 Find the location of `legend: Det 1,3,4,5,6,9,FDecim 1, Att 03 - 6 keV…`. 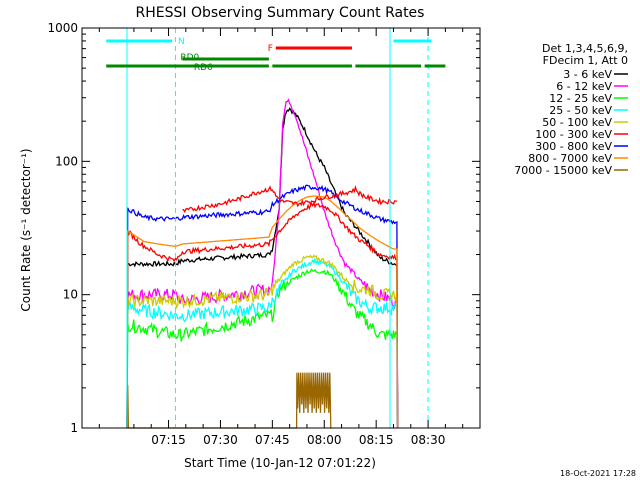

legend: Det 1,3,4,5,6,9,FDecim 1, Att 03 - 6 keV… is located at coordinates (571, 109).